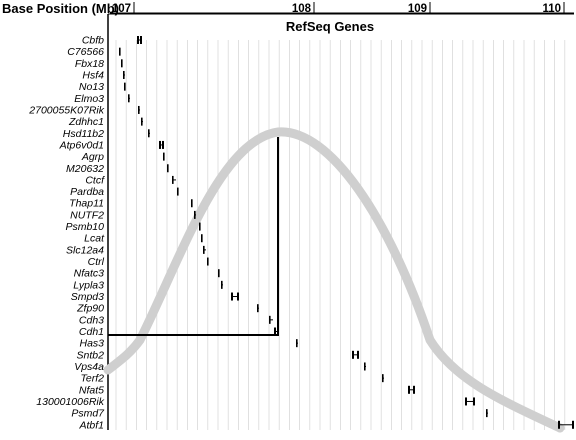 Image resolution: width=576 pixels, height=440 pixels. What do you see at coordinates (85, 52) in the screenshot?
I see `gene-label: C76566` at bounding box center [85, 52].